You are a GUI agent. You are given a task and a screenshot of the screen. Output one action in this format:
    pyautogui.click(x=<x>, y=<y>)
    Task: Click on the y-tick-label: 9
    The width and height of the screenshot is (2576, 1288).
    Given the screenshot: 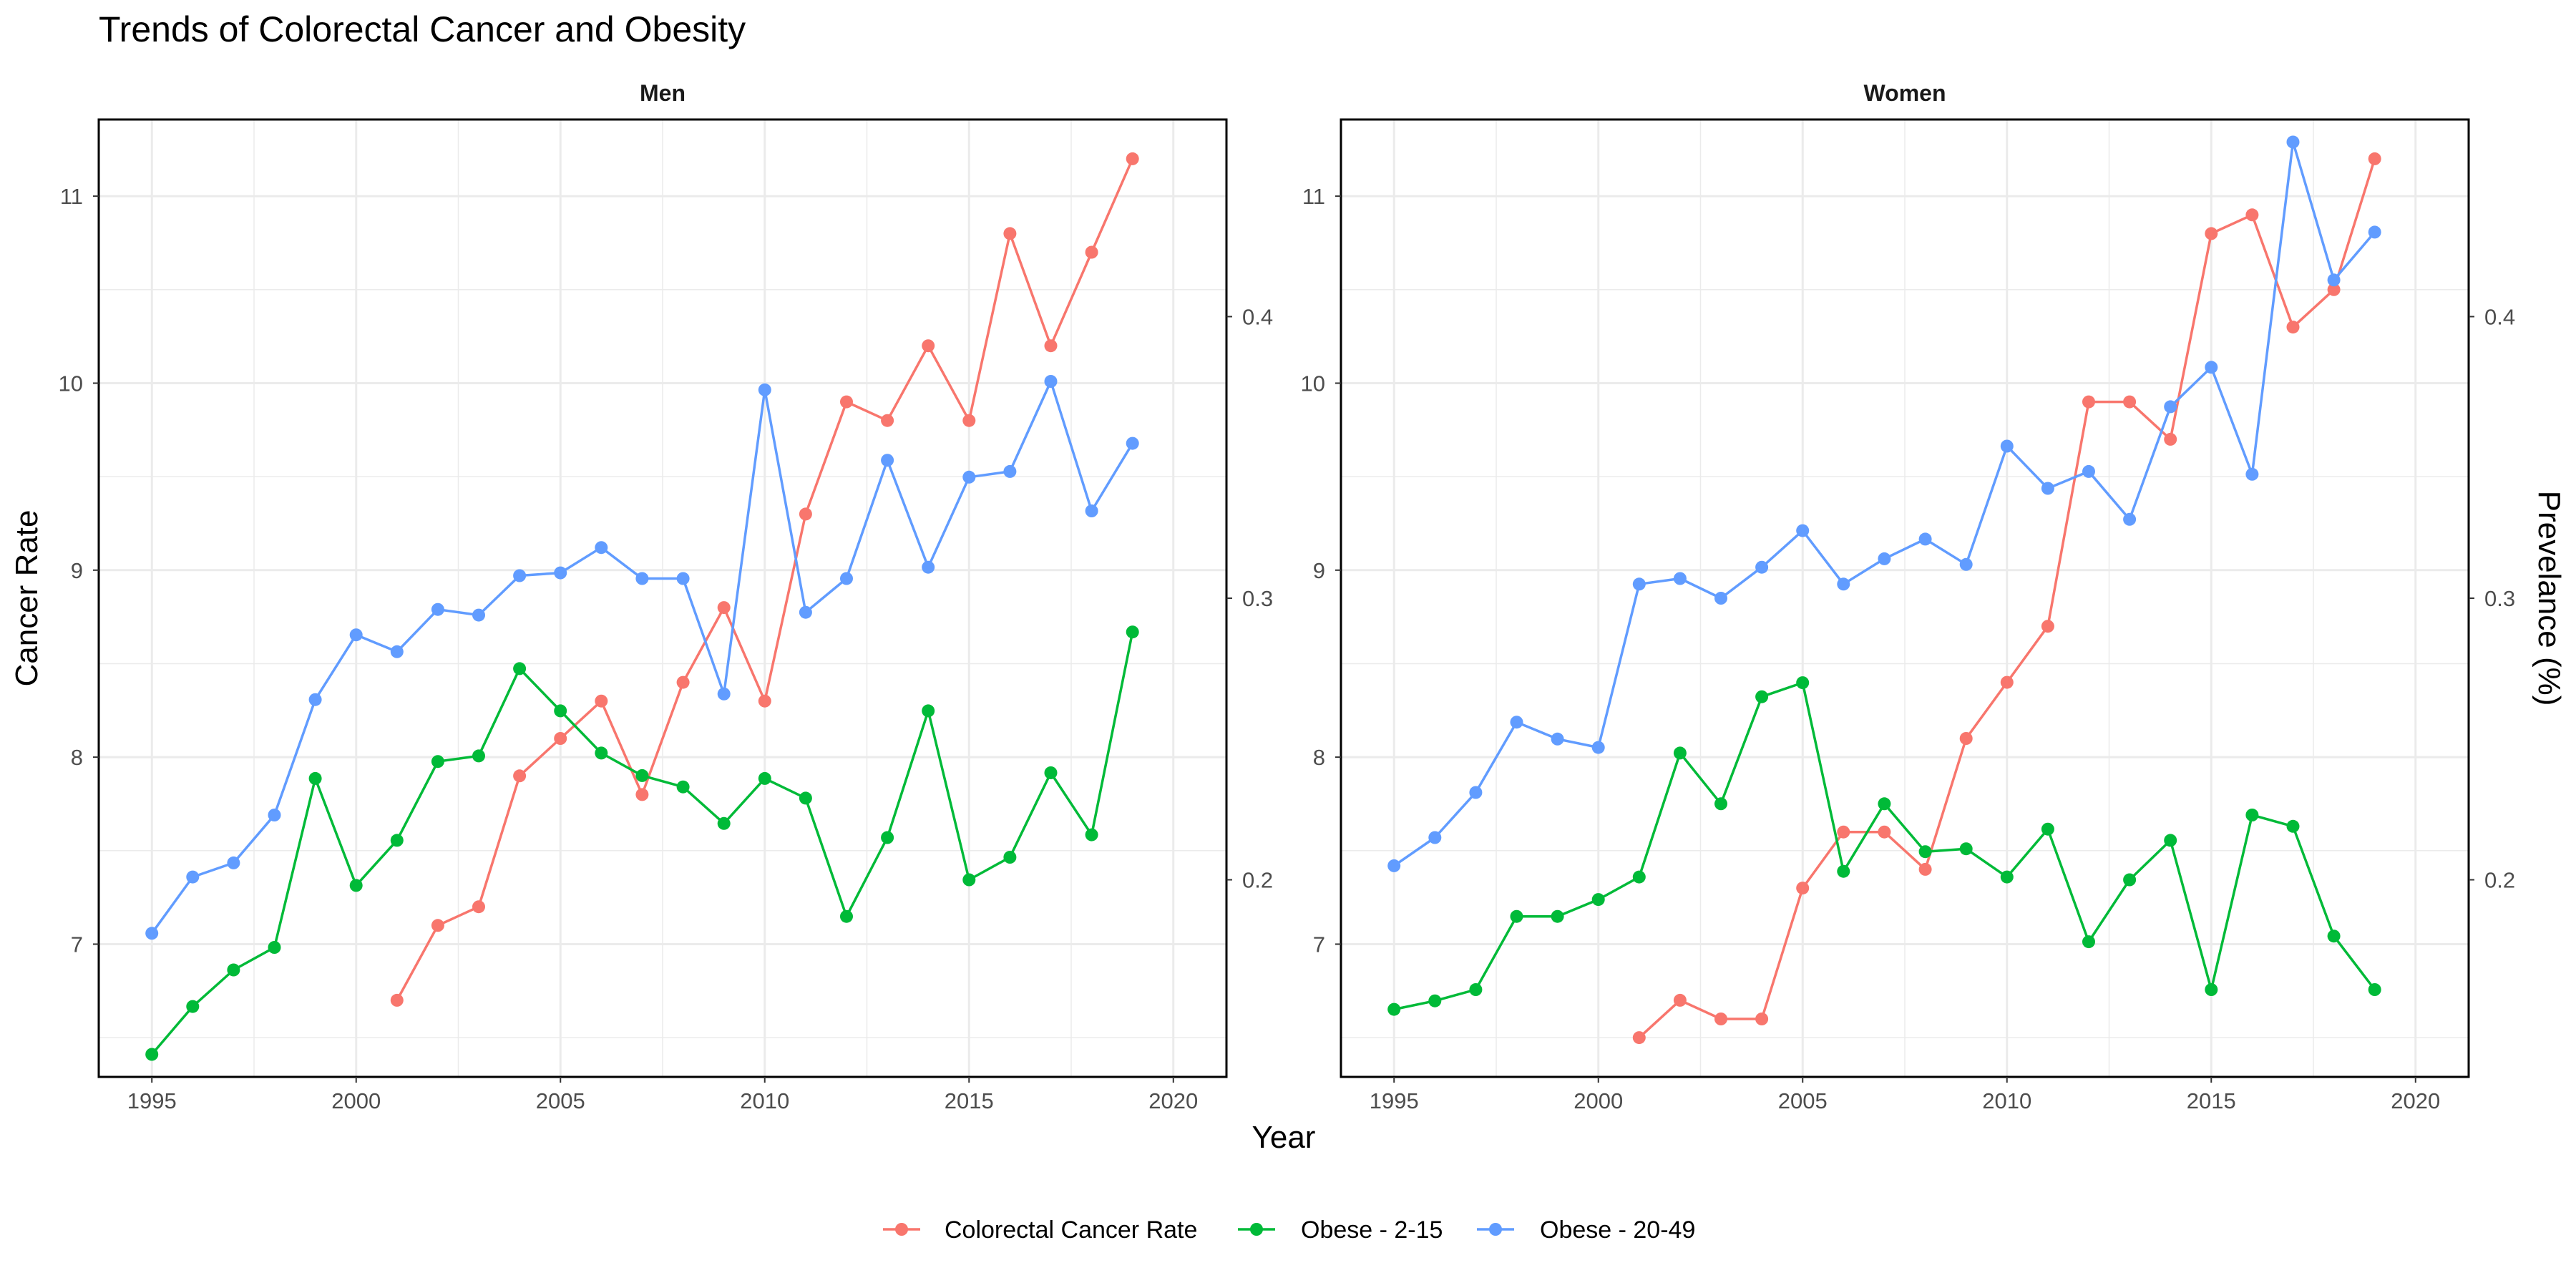 What is the action you would take?
    pyautogui.click(x=1319, y=570)
    